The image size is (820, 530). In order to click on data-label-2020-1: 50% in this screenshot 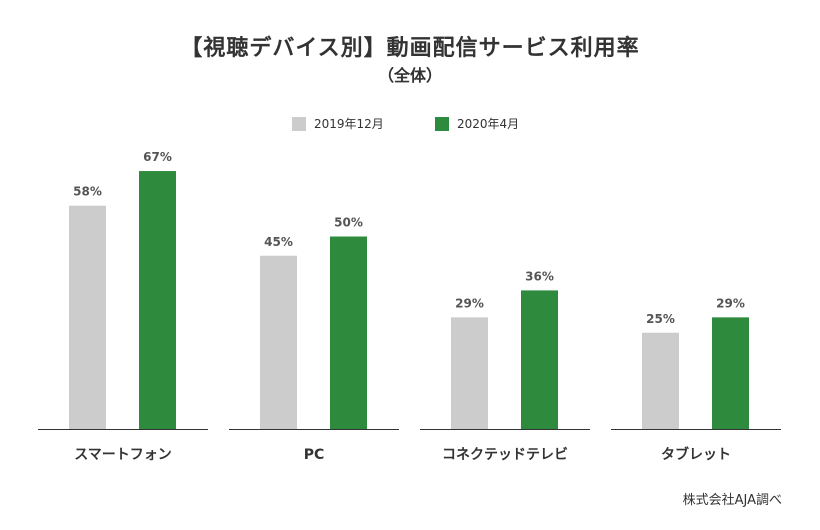, I will do `click(348, 223)`.